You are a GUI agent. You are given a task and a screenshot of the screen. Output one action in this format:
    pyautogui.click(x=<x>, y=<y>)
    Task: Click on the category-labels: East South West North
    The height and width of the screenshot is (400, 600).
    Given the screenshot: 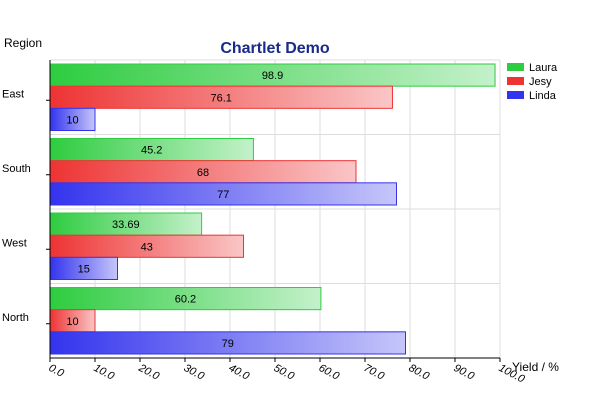 What is the action you would take?
    pyautogui.click(x=26, y=206)
    